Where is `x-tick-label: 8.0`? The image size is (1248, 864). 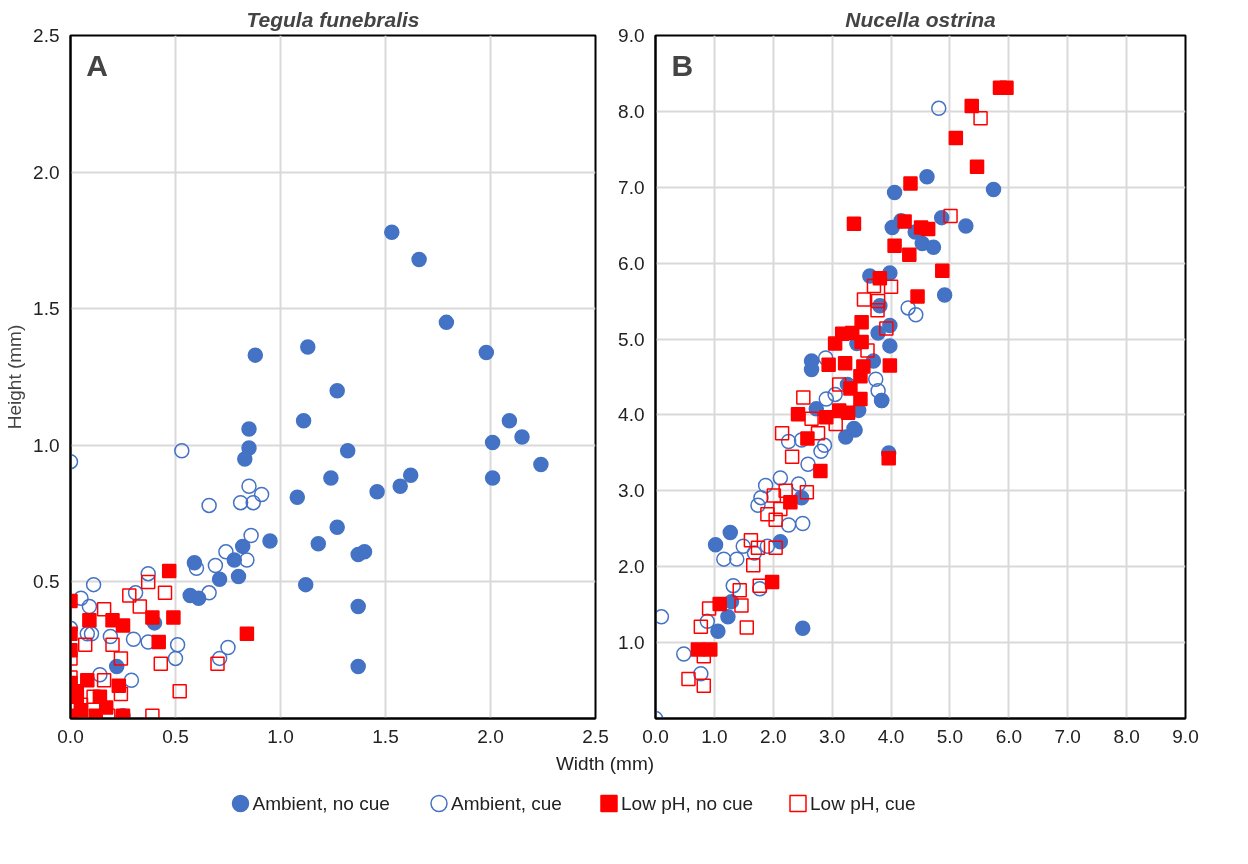 x-tick-label: 8.0 is located at coordinates (1126, 736).